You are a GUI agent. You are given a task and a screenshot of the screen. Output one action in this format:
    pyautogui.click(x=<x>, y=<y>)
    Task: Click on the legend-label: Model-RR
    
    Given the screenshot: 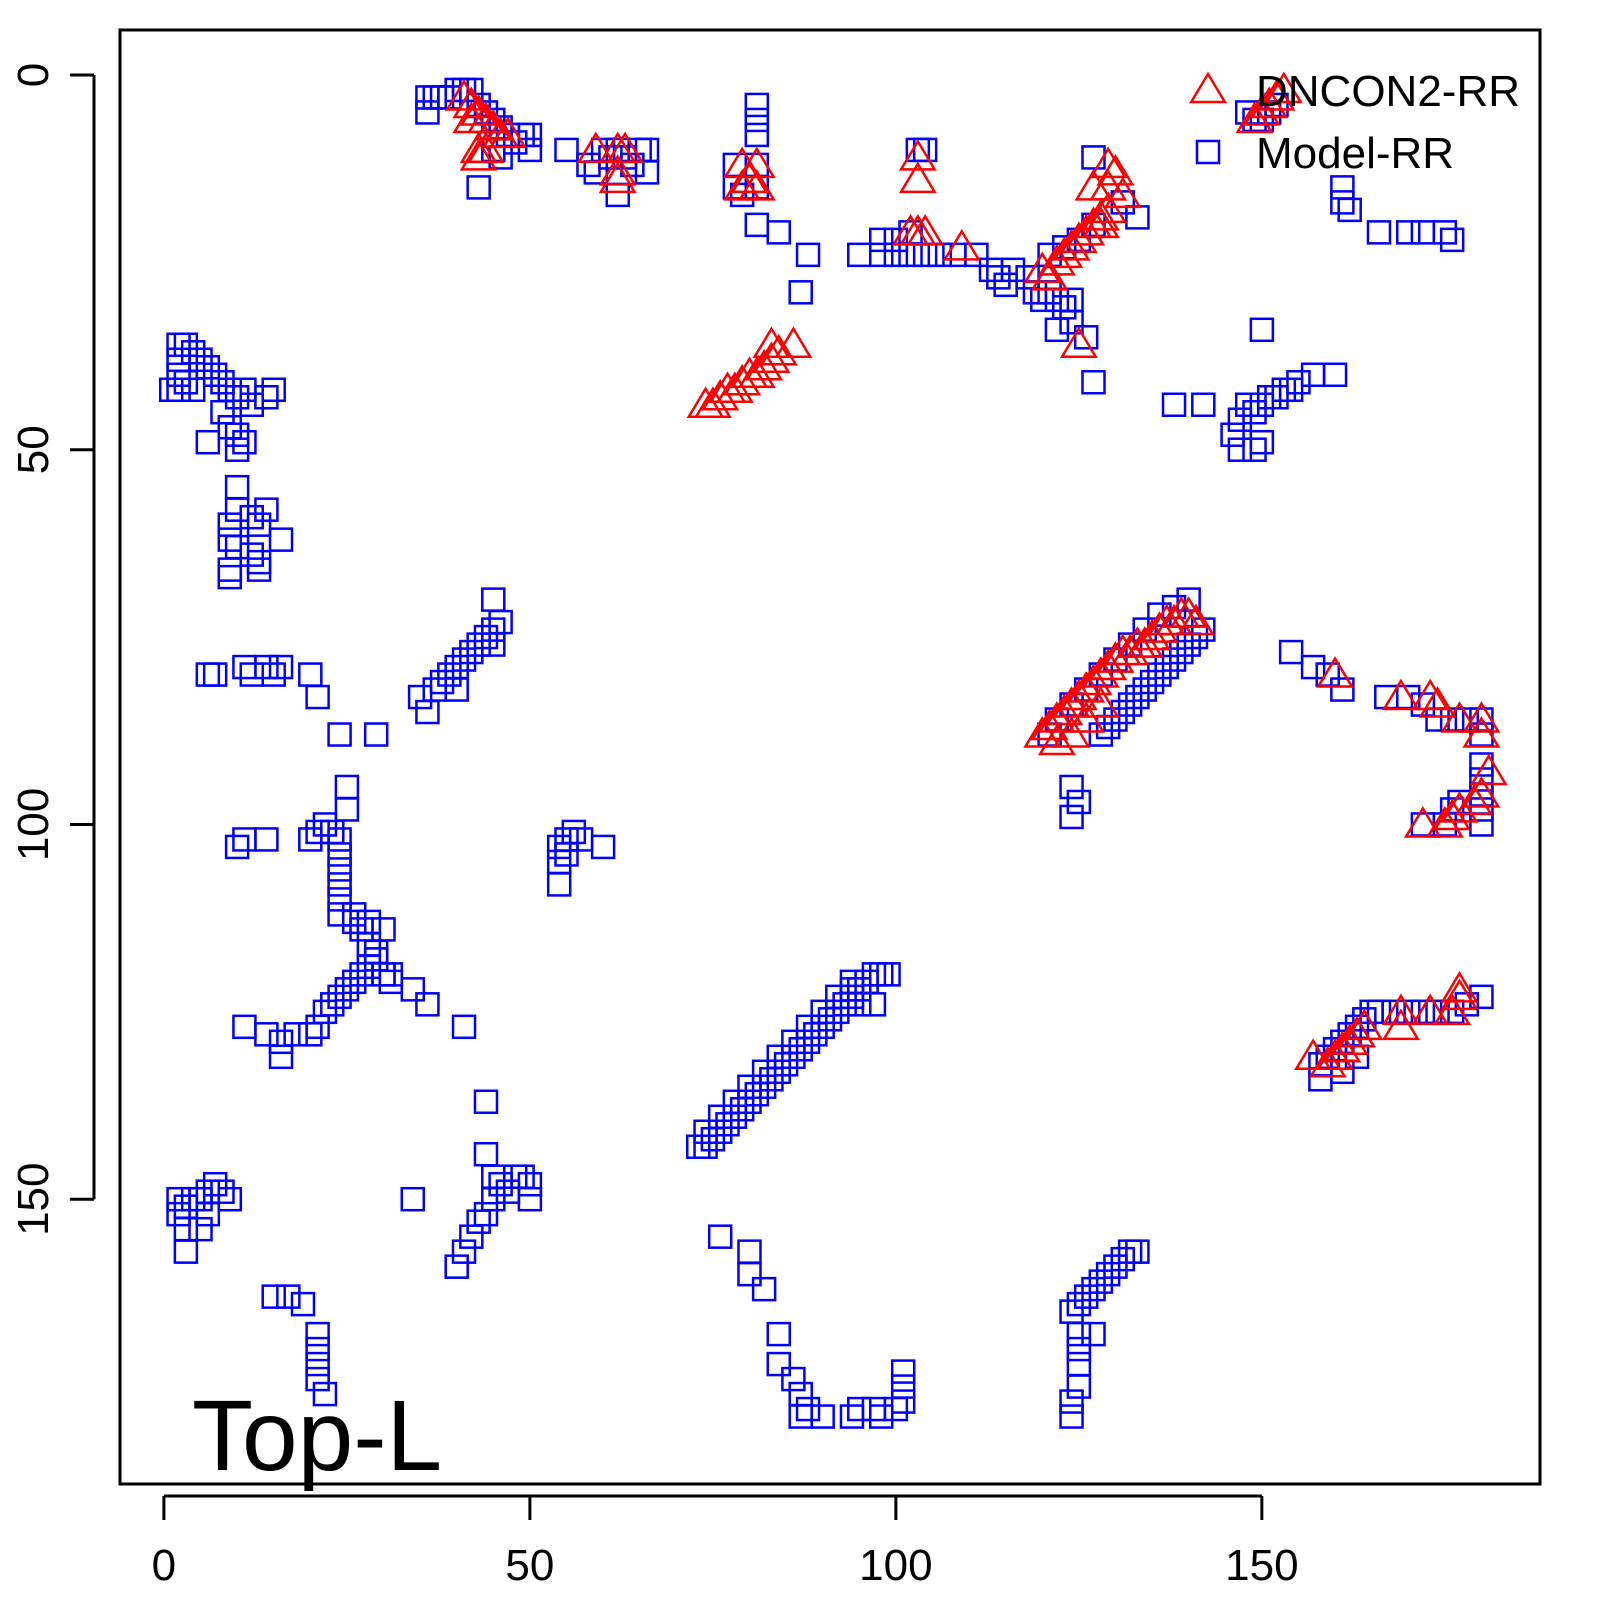 What is the action you would take?
    pyautogui.click(x=1355, y=153)
    